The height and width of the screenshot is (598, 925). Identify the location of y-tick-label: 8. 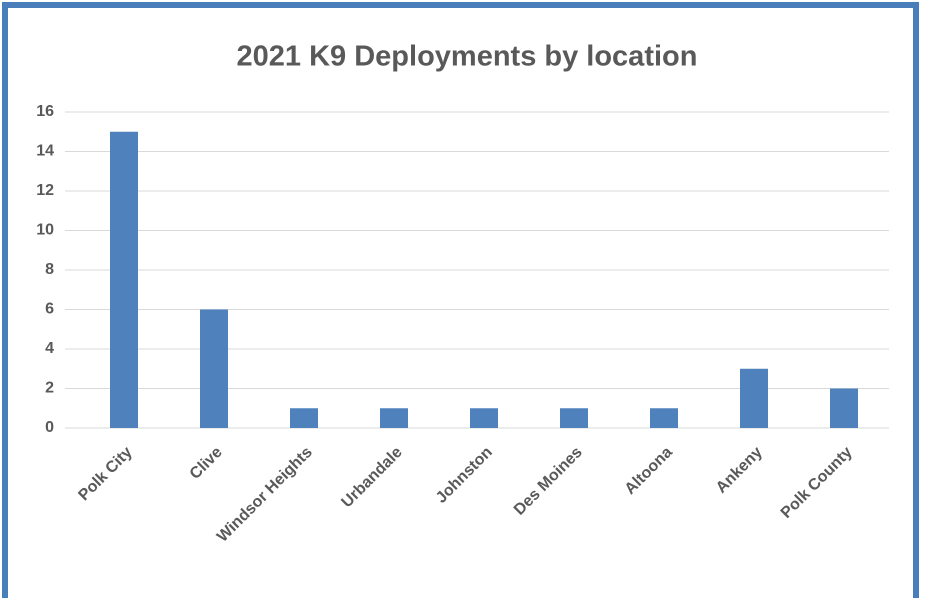
(49, 269).